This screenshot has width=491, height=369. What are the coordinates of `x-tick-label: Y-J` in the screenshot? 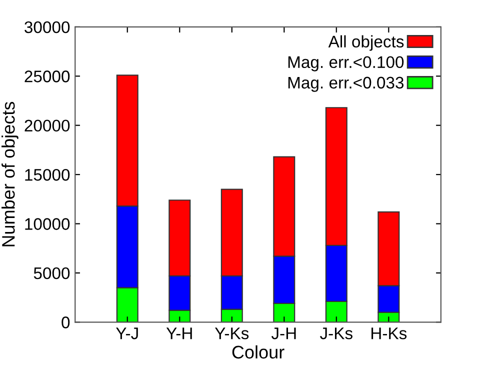 It's located at (127, 334).